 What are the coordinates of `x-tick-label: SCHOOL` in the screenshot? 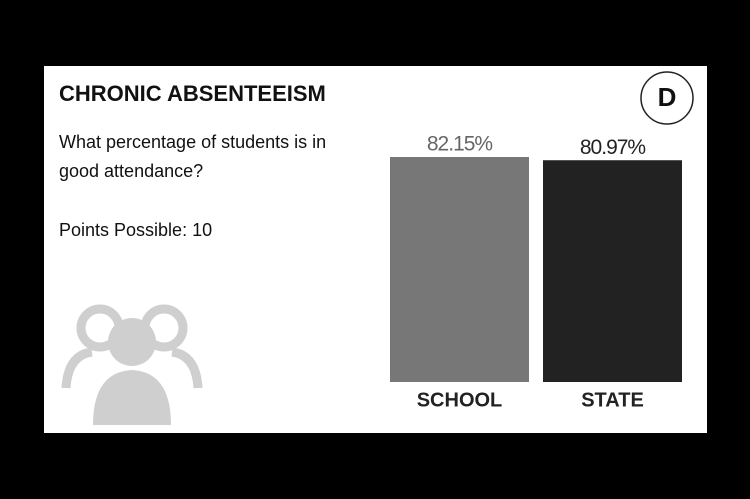 It's located at (460, 400).